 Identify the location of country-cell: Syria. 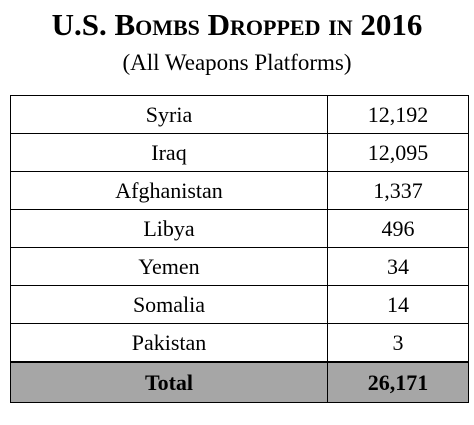
(169, 114).